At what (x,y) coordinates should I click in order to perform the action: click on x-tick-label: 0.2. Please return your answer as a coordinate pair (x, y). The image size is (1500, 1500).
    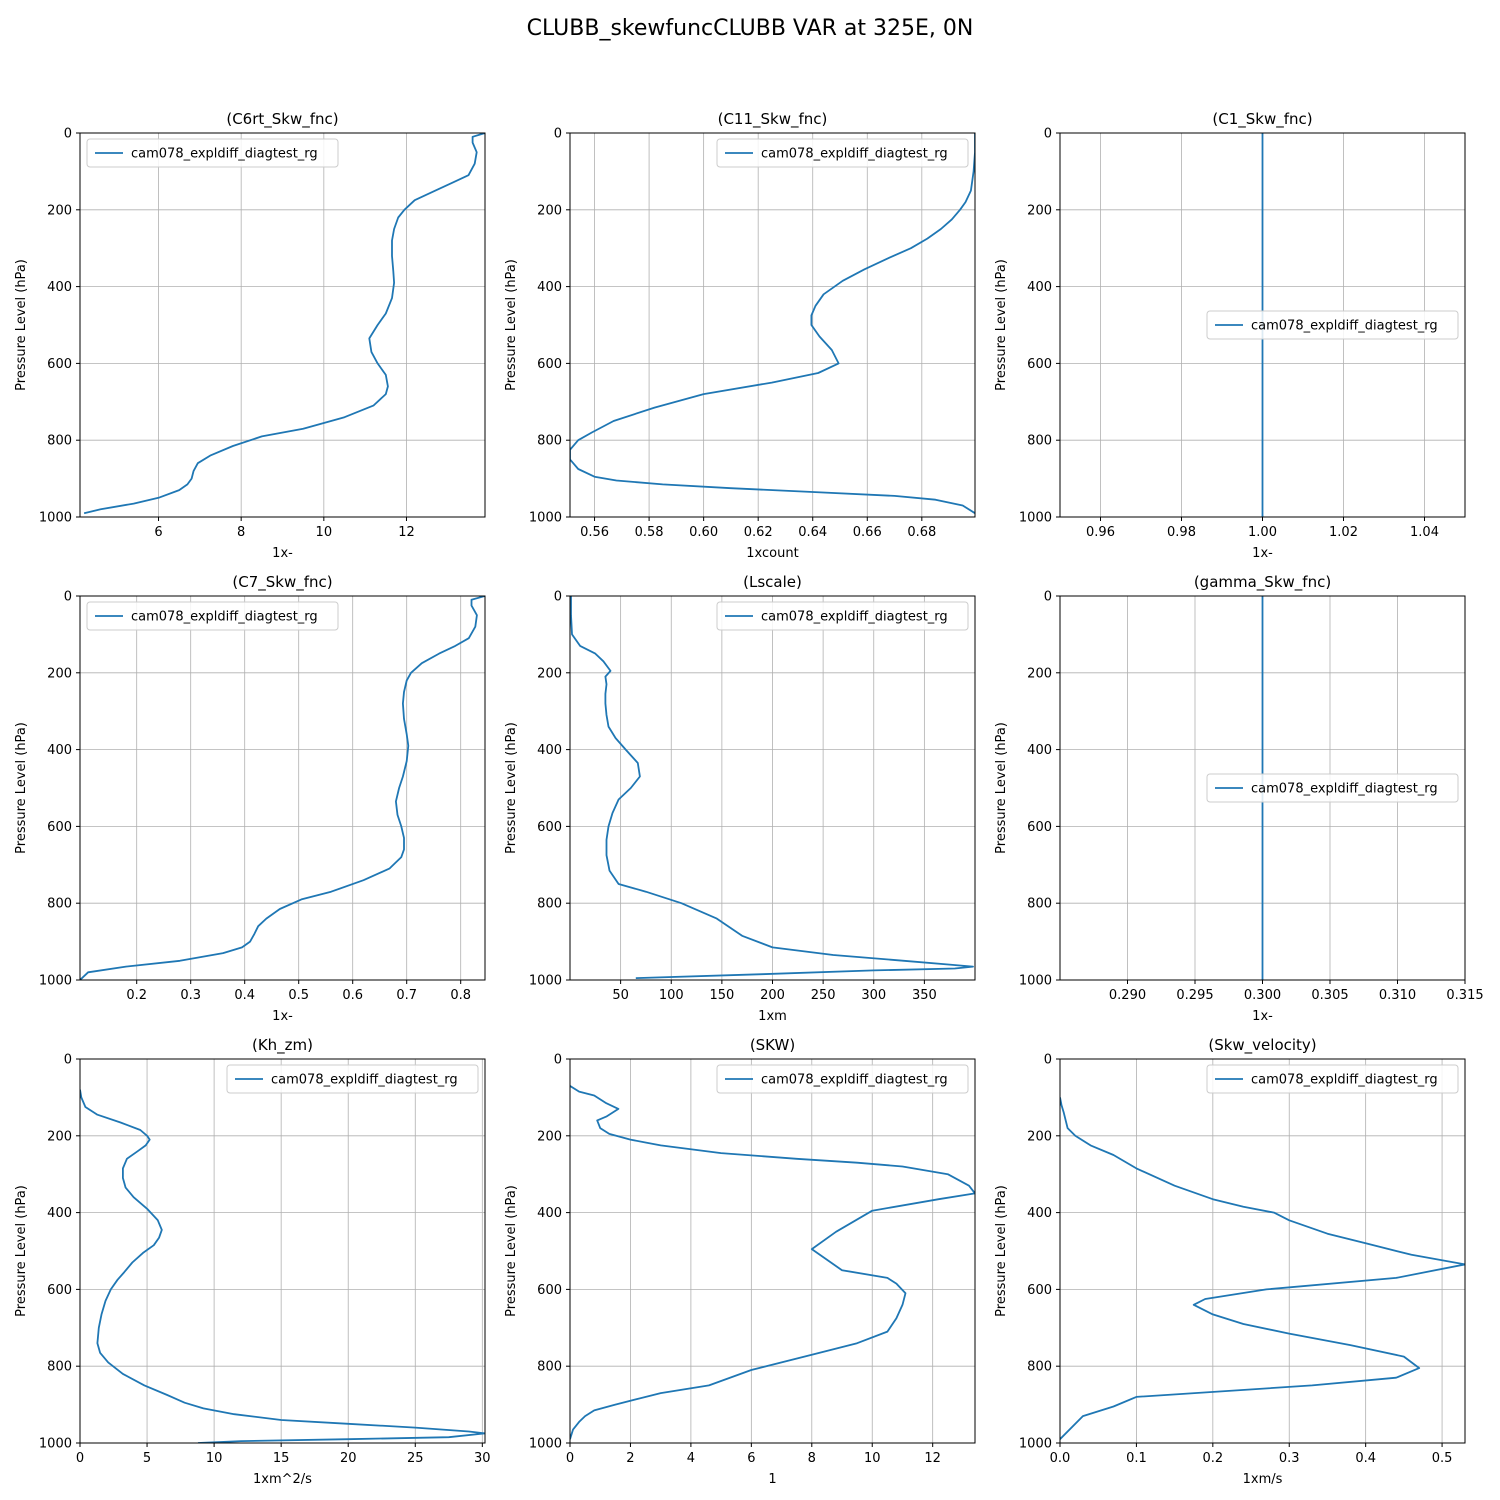
    Looking at the image, I should click on (1212, 1458).